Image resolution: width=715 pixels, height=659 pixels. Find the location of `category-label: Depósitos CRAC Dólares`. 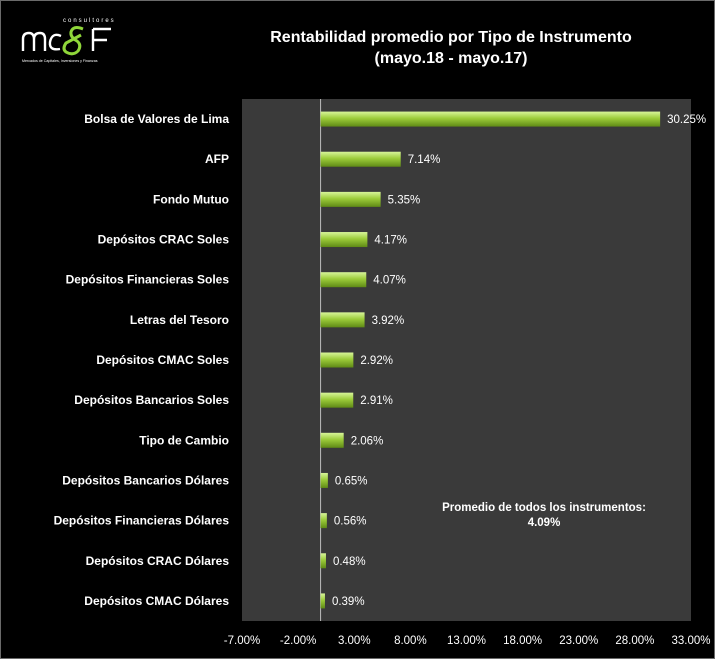

category-label: Depósitos CRAC Dólares is located at coordinates (158, 561).